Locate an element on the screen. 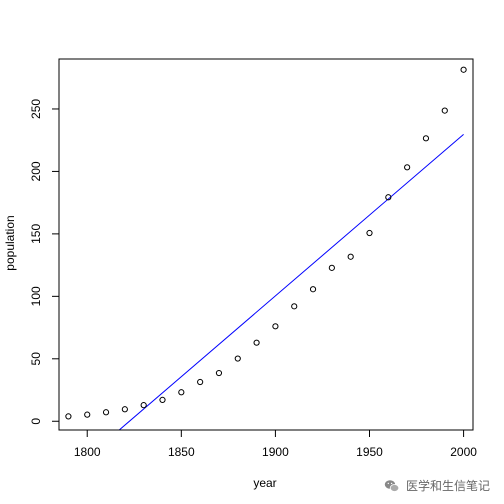 The height and width of the screenshot is (504, 504). y-axis-title: population is located at coordinates (10, 242).